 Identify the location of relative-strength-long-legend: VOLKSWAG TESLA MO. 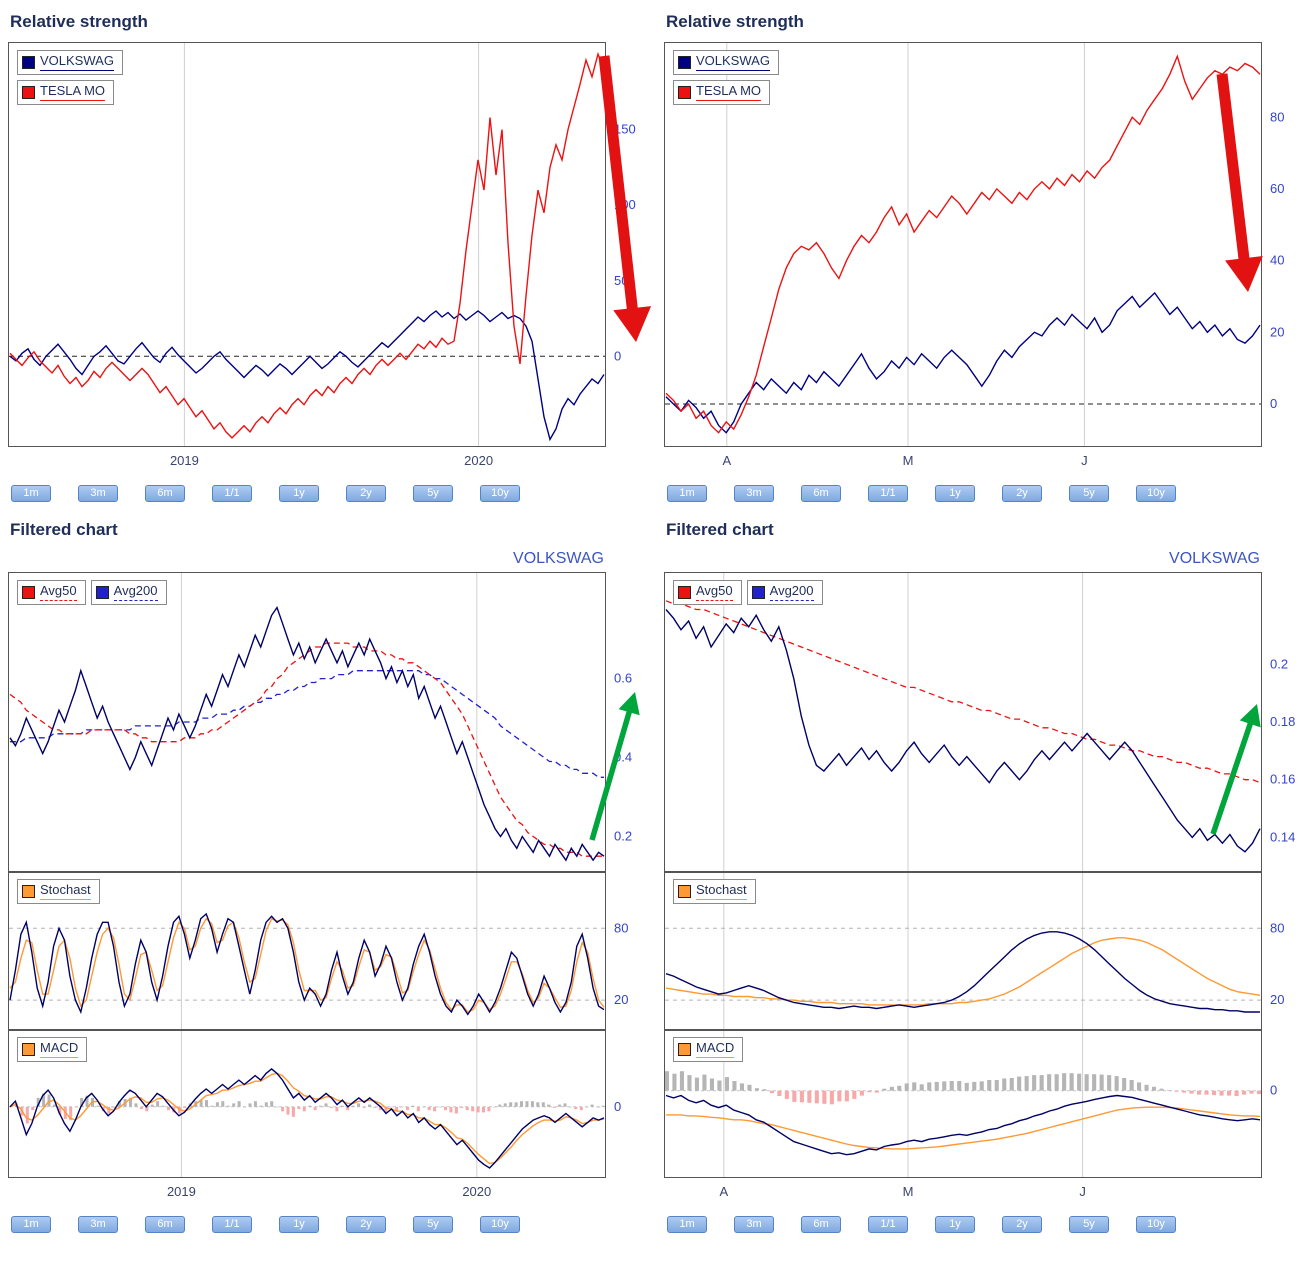
(70, 77).